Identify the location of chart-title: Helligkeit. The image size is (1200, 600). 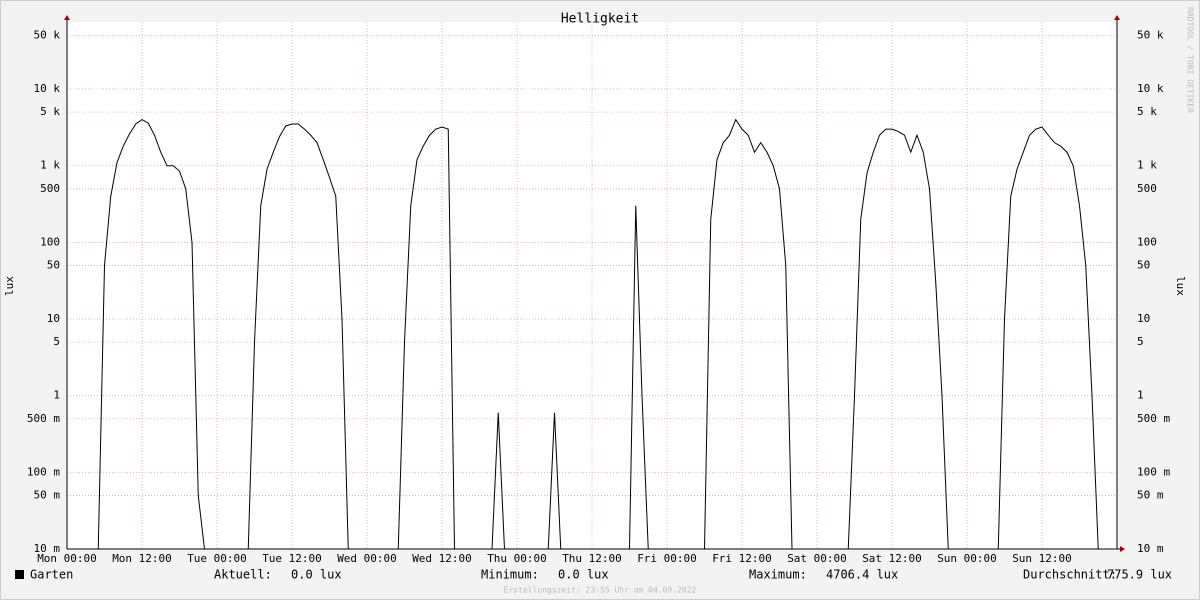
(600, 19).